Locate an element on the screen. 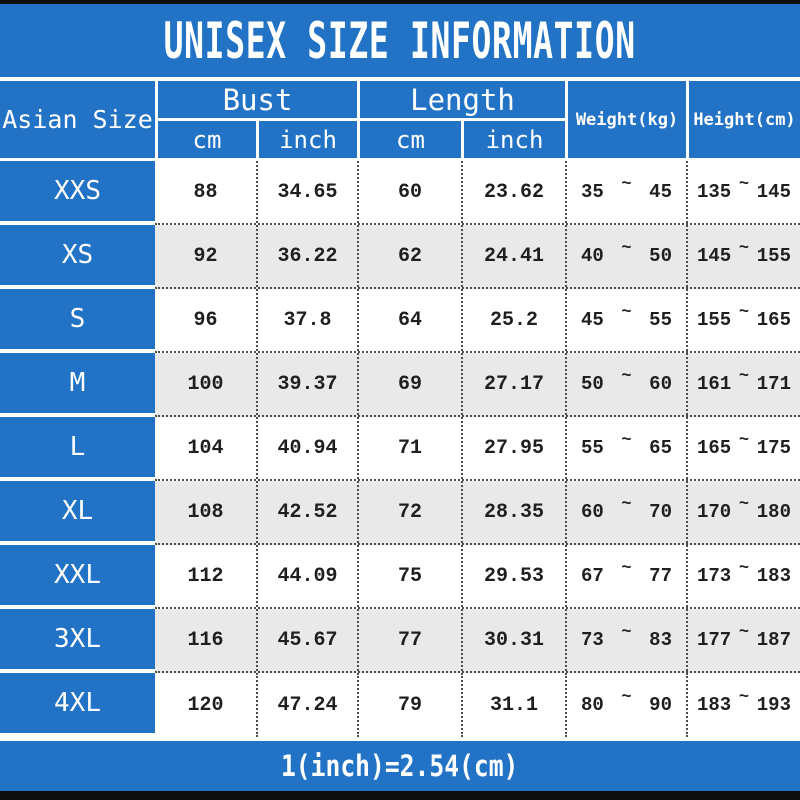  weight-min: 45 is located at coordinates (592, 320).